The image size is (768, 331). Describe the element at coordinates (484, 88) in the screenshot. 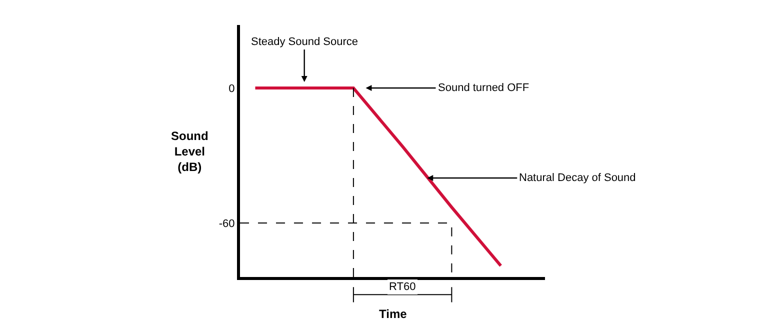

I see `annotation: Sound turned OFF` at that location.